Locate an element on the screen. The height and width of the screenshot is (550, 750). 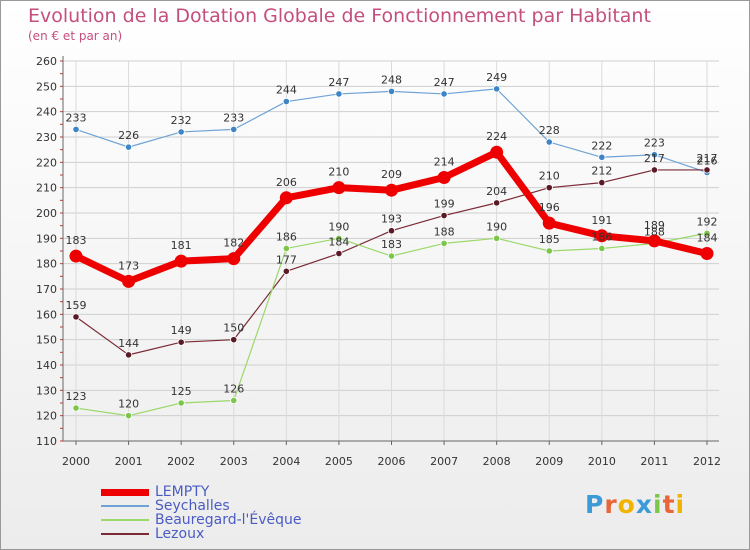
legend-label: Seychalles is located at coordinates (192, 506).